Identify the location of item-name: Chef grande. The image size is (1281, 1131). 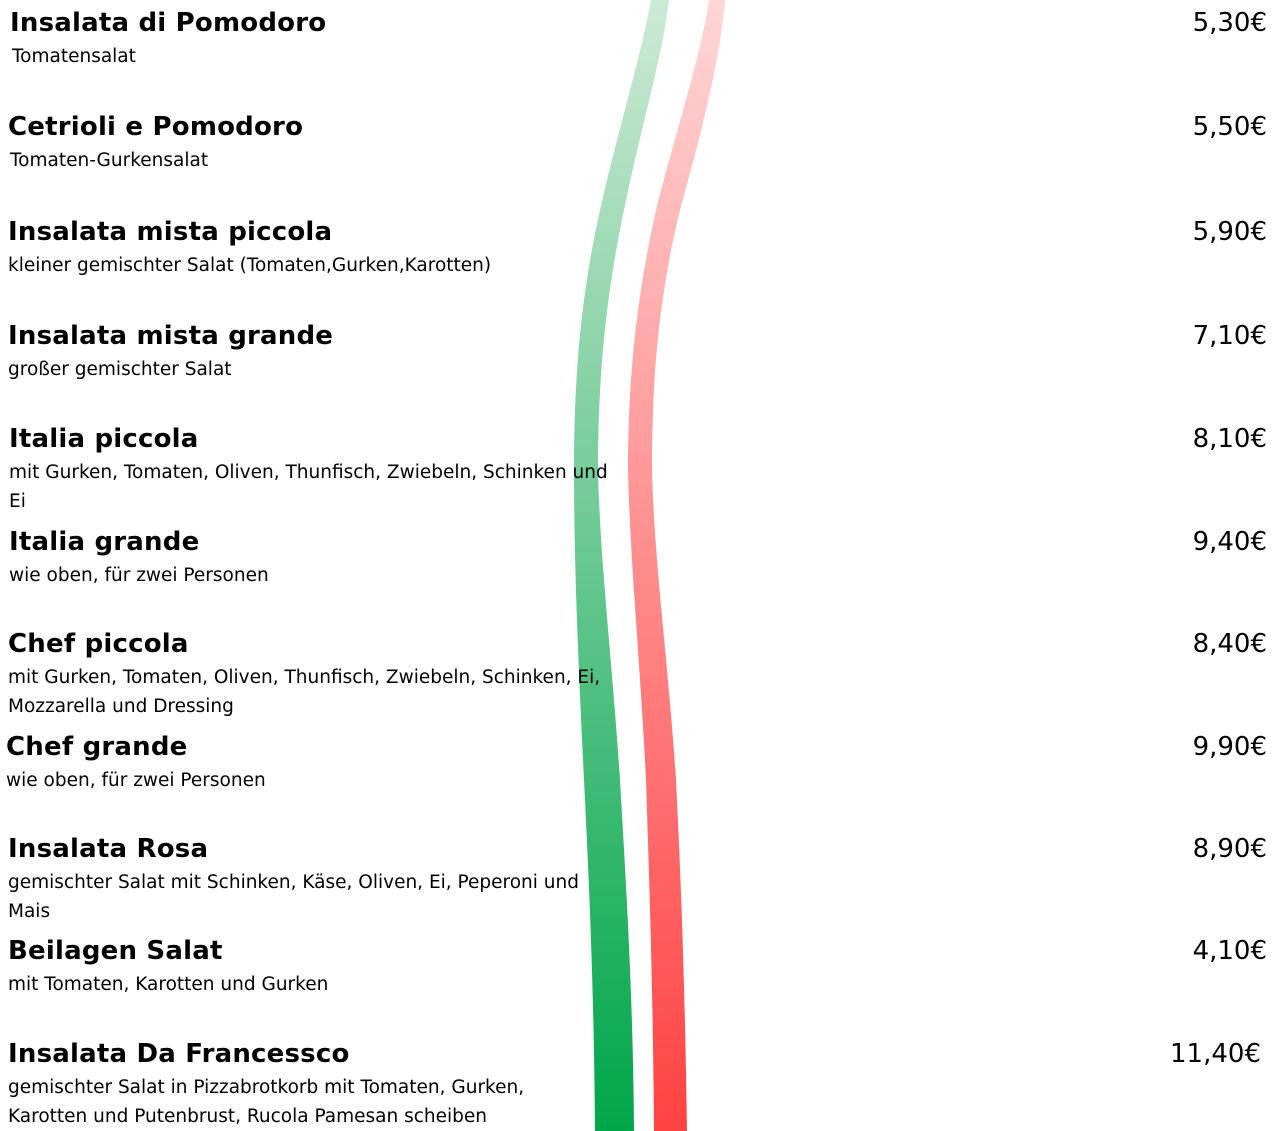
(97, 747).